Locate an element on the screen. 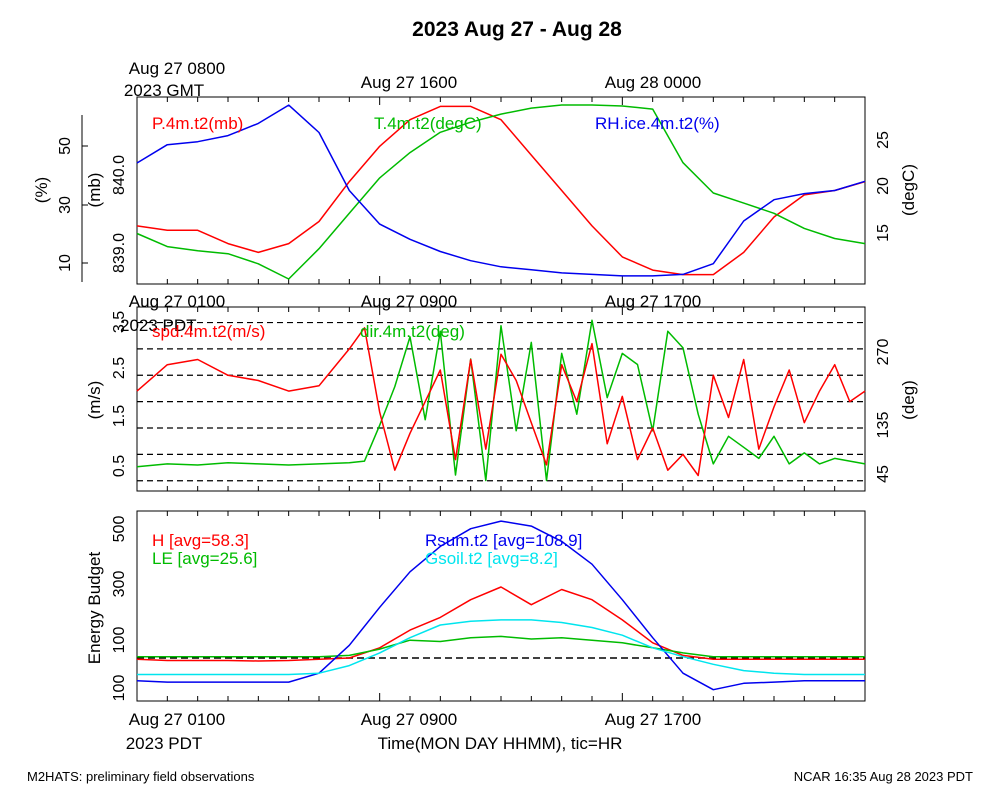 The image size is (1000, 800). energy-tick-300: 300 is located at coordinates (119, 584).